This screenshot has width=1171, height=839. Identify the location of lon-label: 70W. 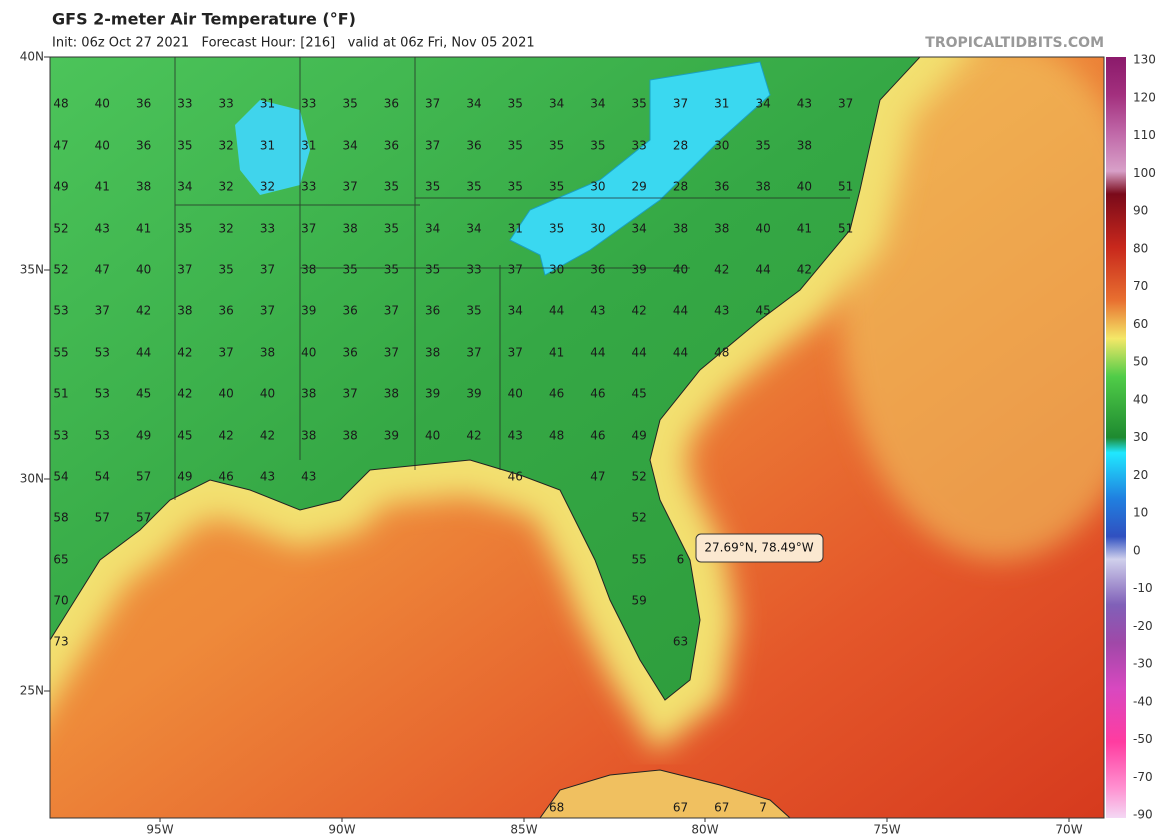
(1068, 830).